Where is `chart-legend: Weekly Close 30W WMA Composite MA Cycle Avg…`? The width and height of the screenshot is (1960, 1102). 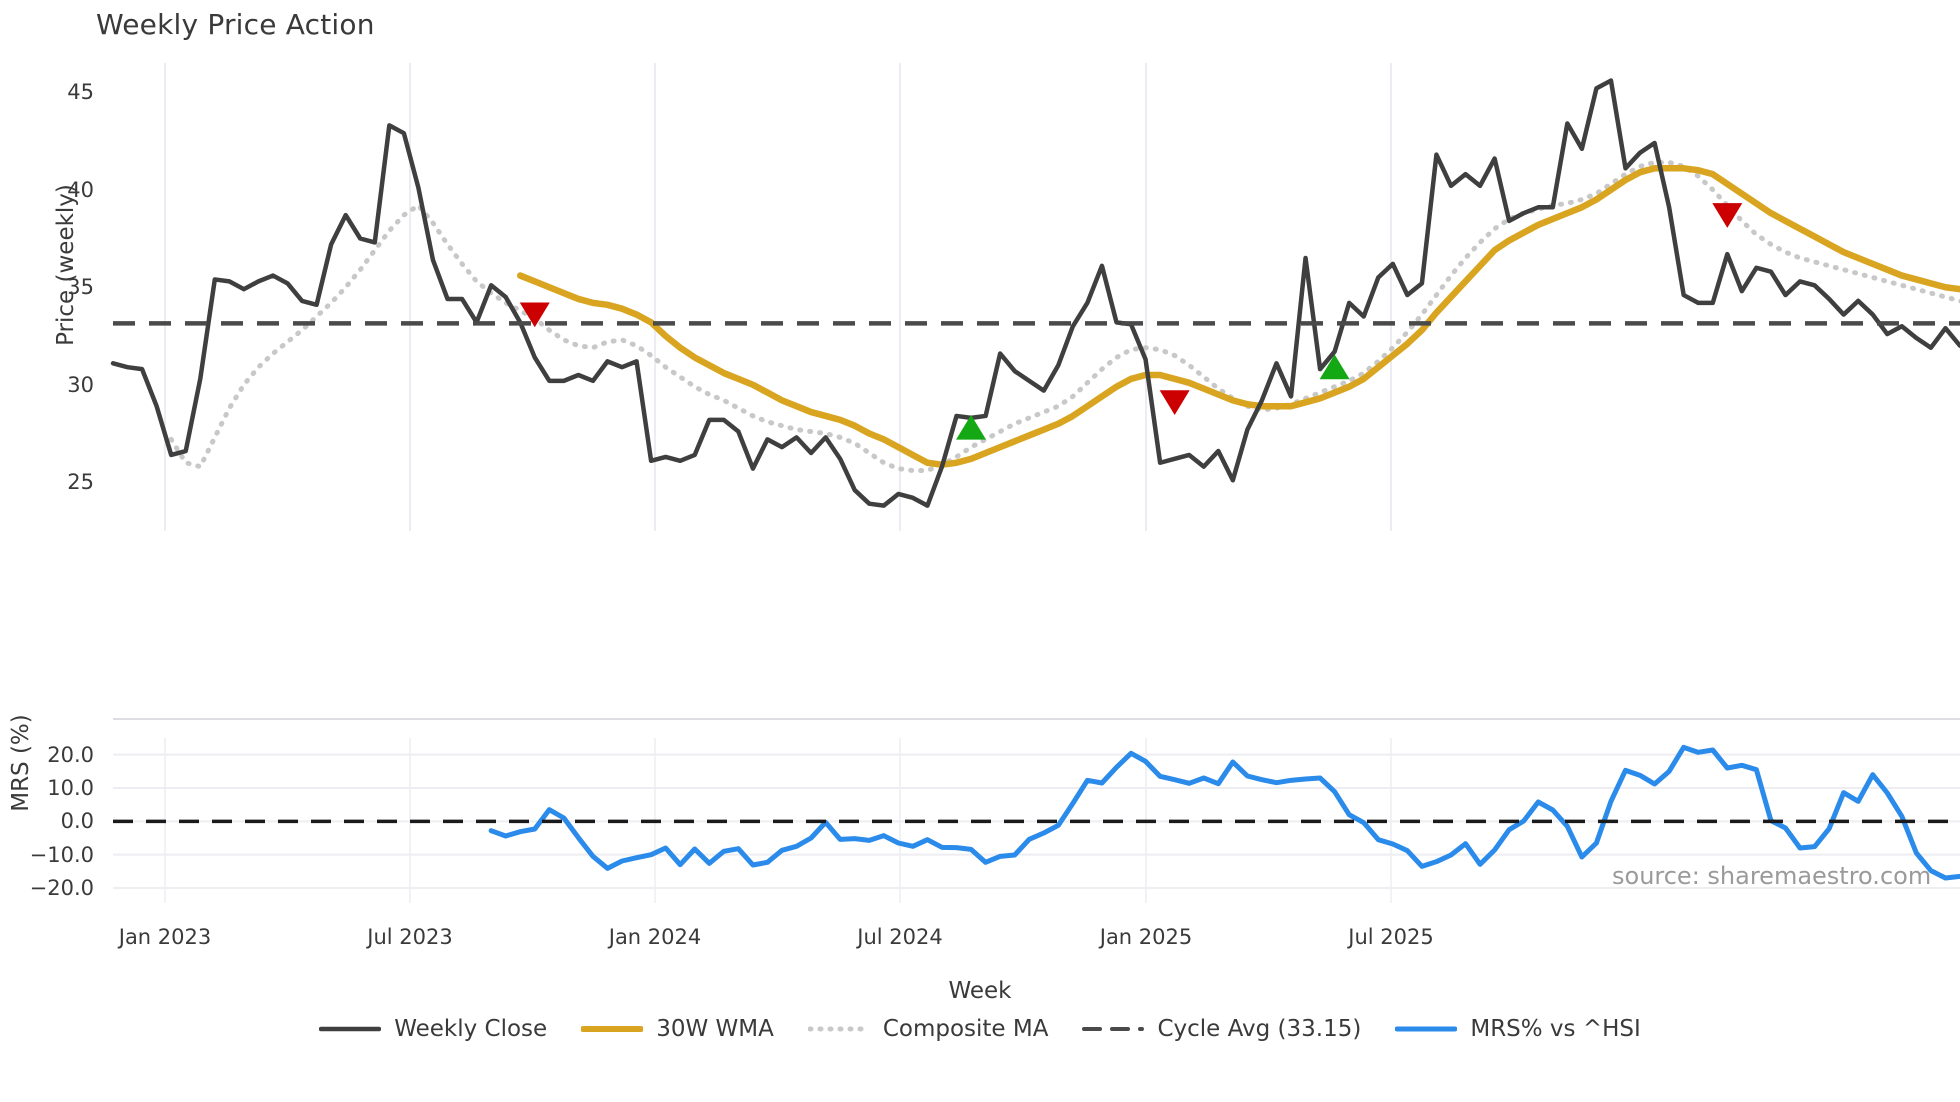 chart-legend: Weekly Close 30W WMA Composite MA Cycle Avg… is located at coordinates (980, 1029).